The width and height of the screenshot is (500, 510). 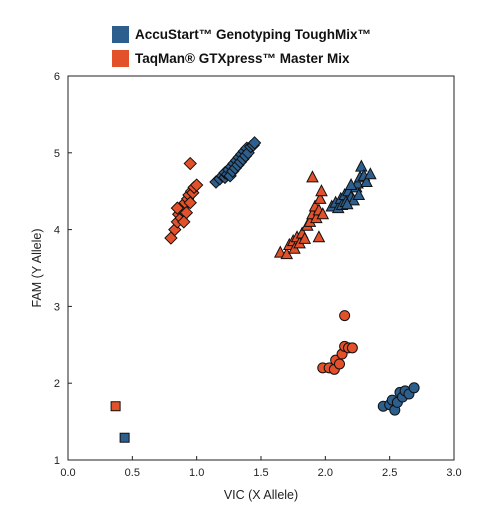 I want to click on y-axis-ticks: 1 2 3 4 5 6, so click(x=63, y=269).